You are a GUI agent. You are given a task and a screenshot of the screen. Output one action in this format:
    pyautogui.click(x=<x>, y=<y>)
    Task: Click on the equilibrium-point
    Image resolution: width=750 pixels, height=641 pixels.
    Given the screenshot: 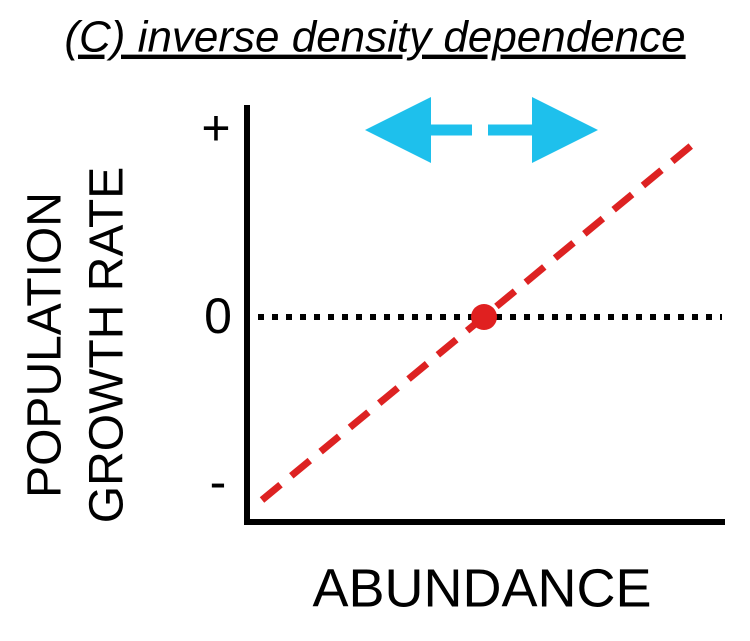 What is the action you would take?
    pyautogui.click(x=484, y=317)
    